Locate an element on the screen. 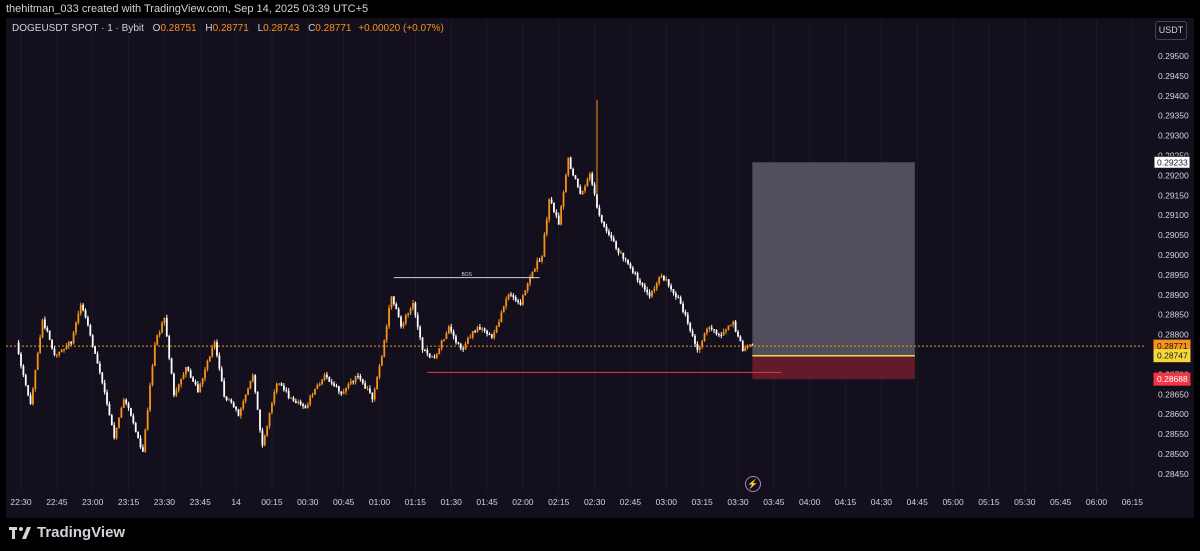 The width and height of the screenshot is (1200, 551). tradingview-logo: TradingView is located at coordinates (67, 532).